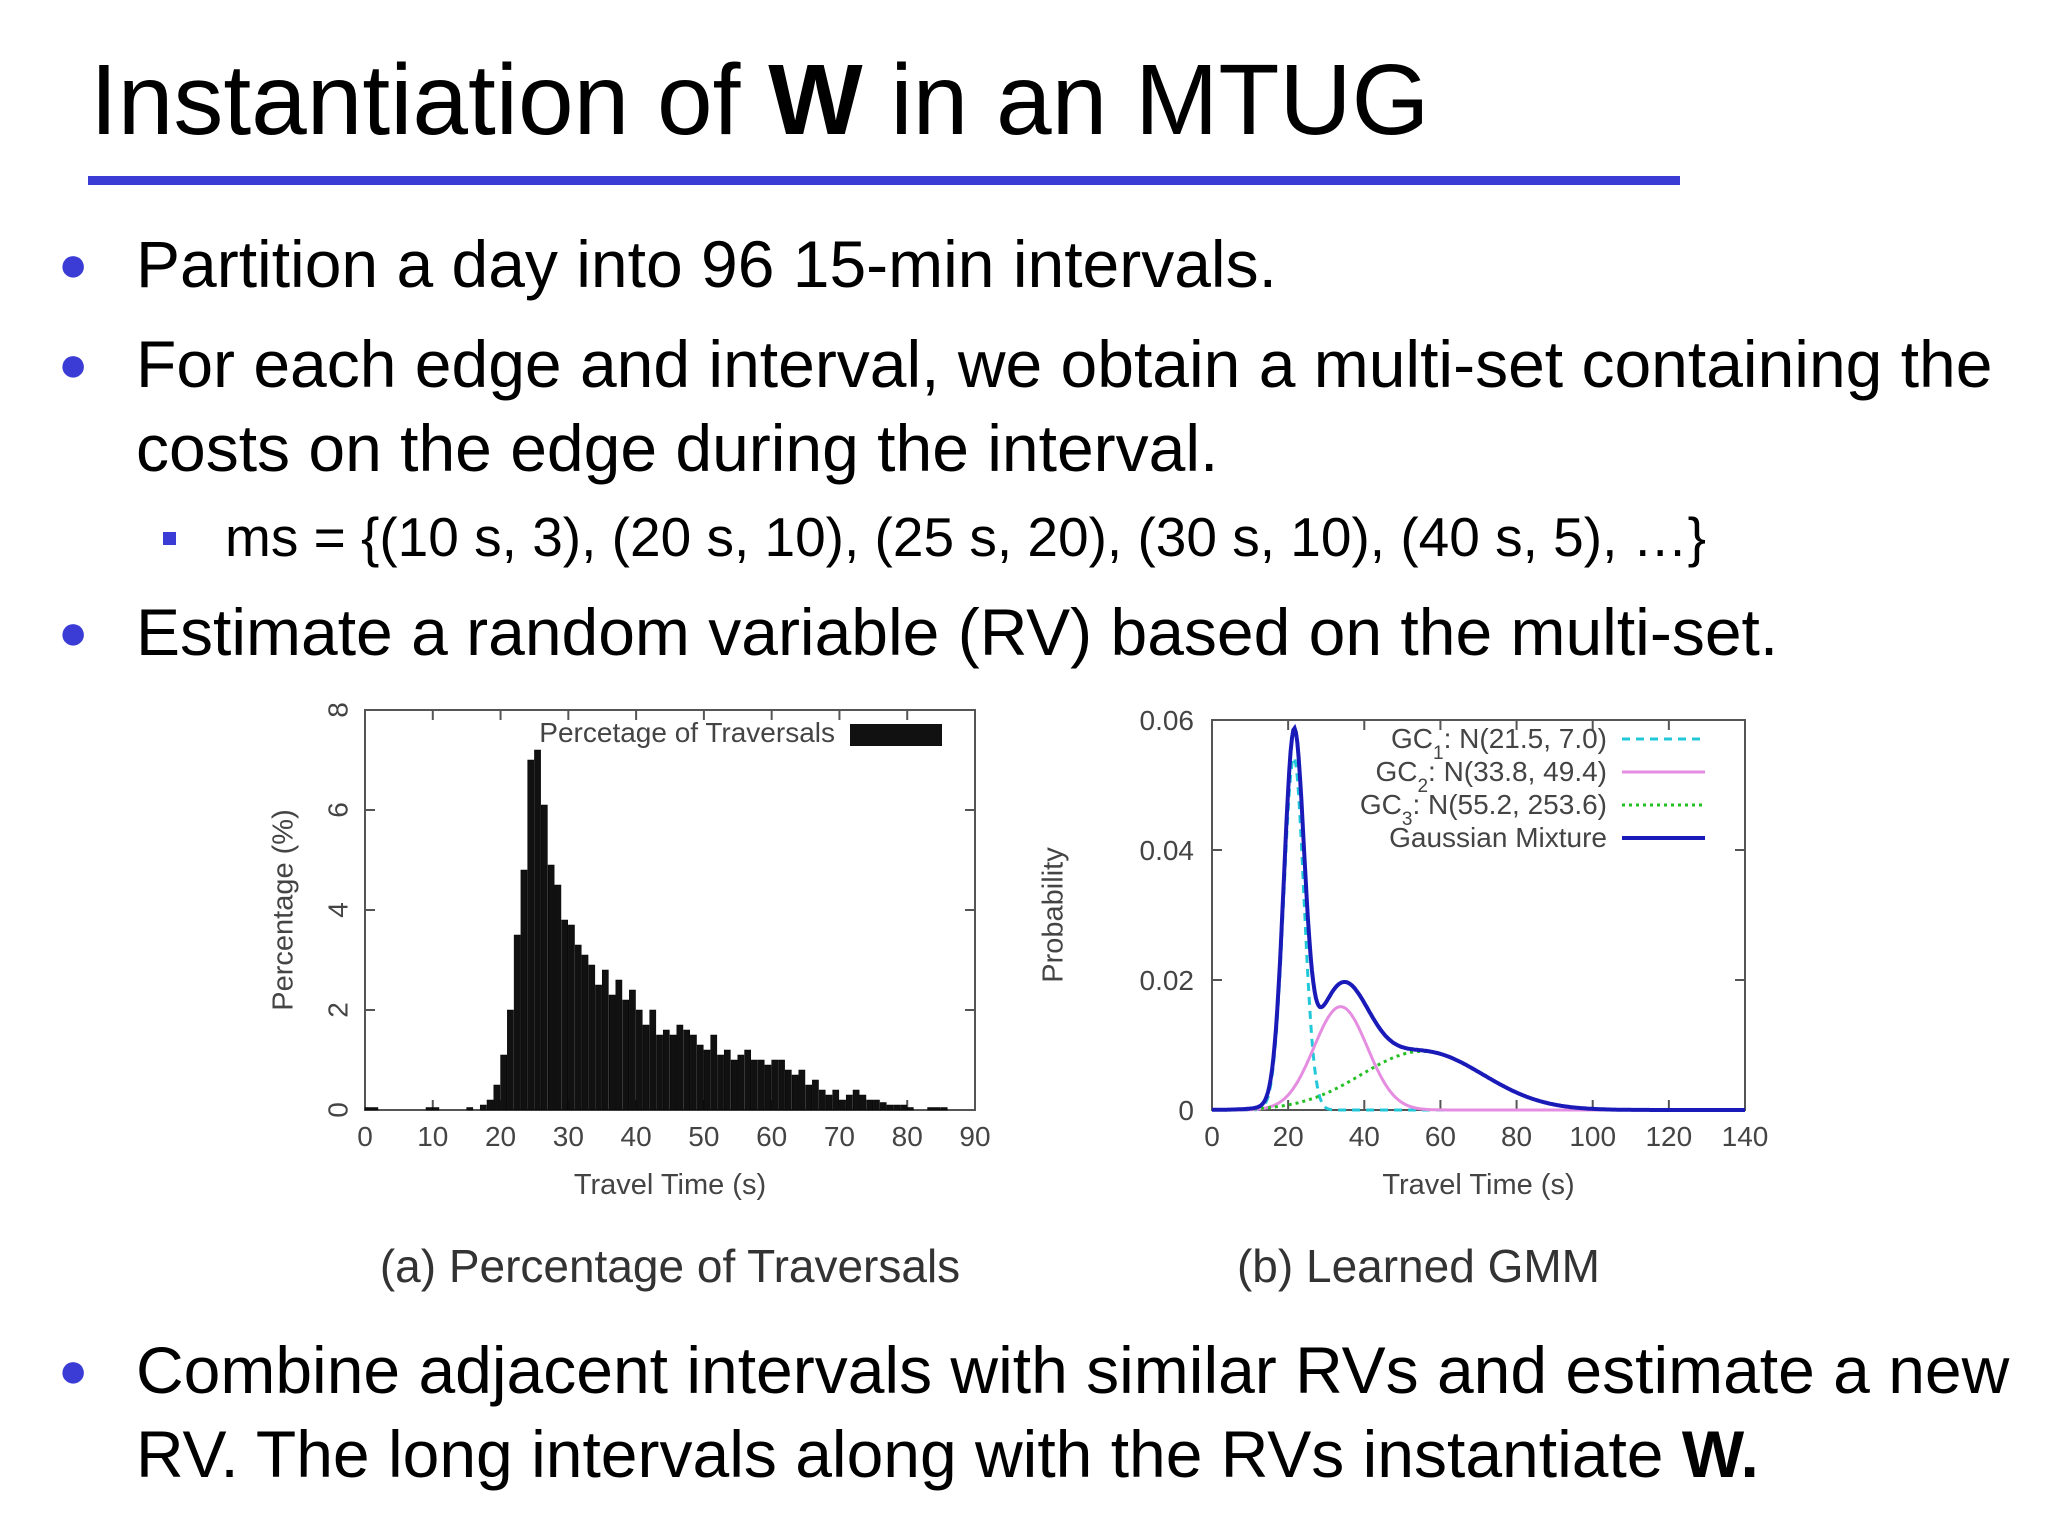  What do you see at coordinates (1483, 809) in the screenshot?
I see `legend-label: GC3: N(55.2, 253.6)` at bounding box center [1483, 809].